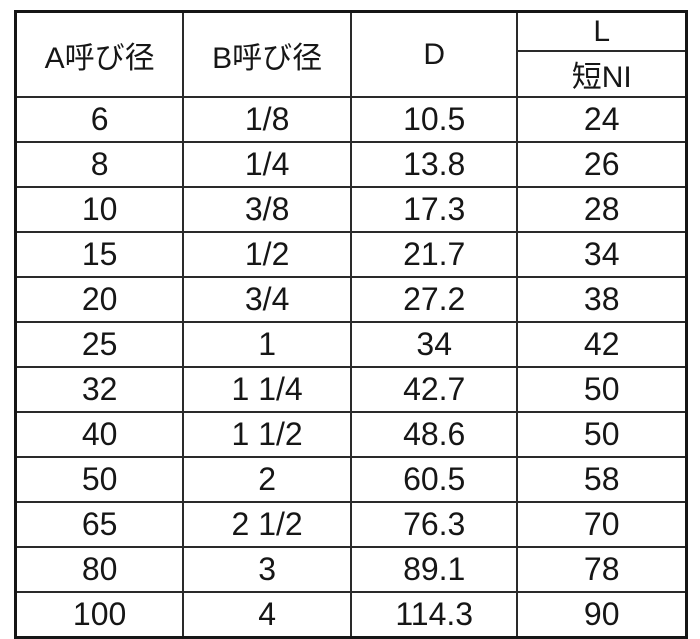  What do you see at coordinates (99, 299) in the screenshot?
I see `cell-a-size: 20` at bounding box center [99, 299].